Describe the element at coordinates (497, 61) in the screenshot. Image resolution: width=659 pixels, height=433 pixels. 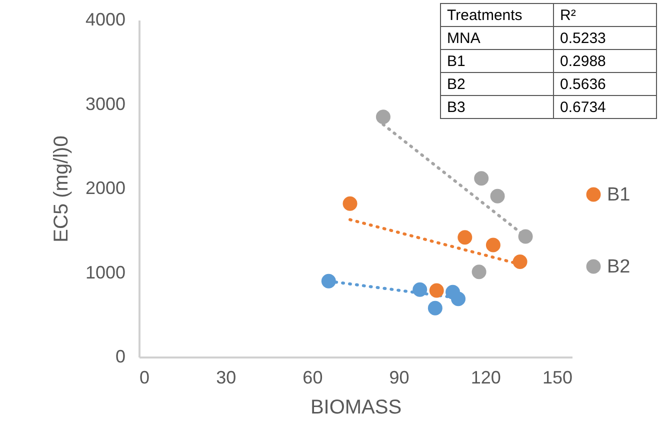
I see `annotation: B1` at that location.